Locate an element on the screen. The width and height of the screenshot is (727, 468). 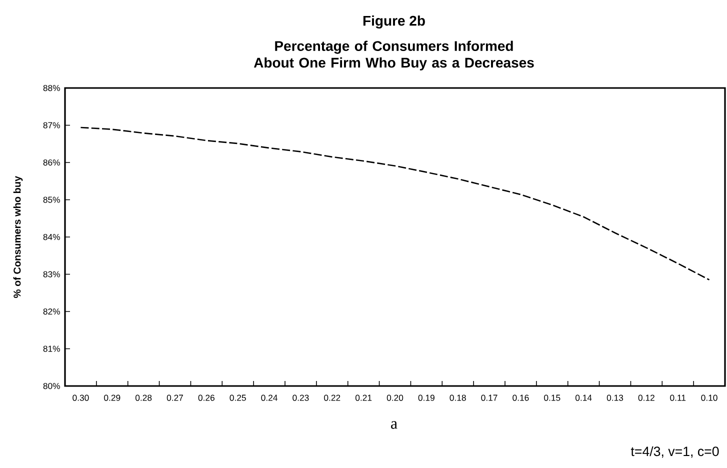
x-tick-label: 0.22 is located at coordinates (332, 397).